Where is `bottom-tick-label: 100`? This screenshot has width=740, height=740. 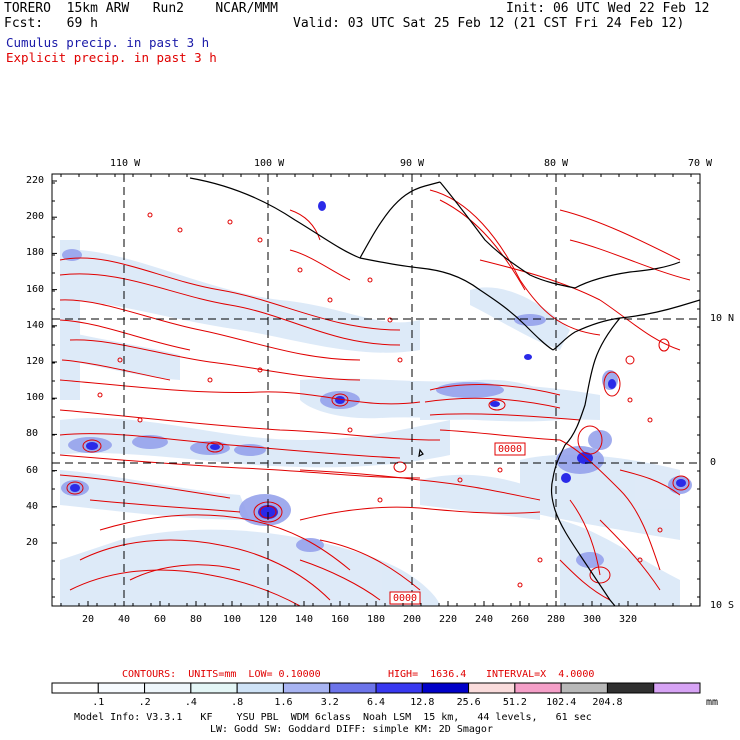 bottom-tick-label: 100 is located at coordinates (232, 619).